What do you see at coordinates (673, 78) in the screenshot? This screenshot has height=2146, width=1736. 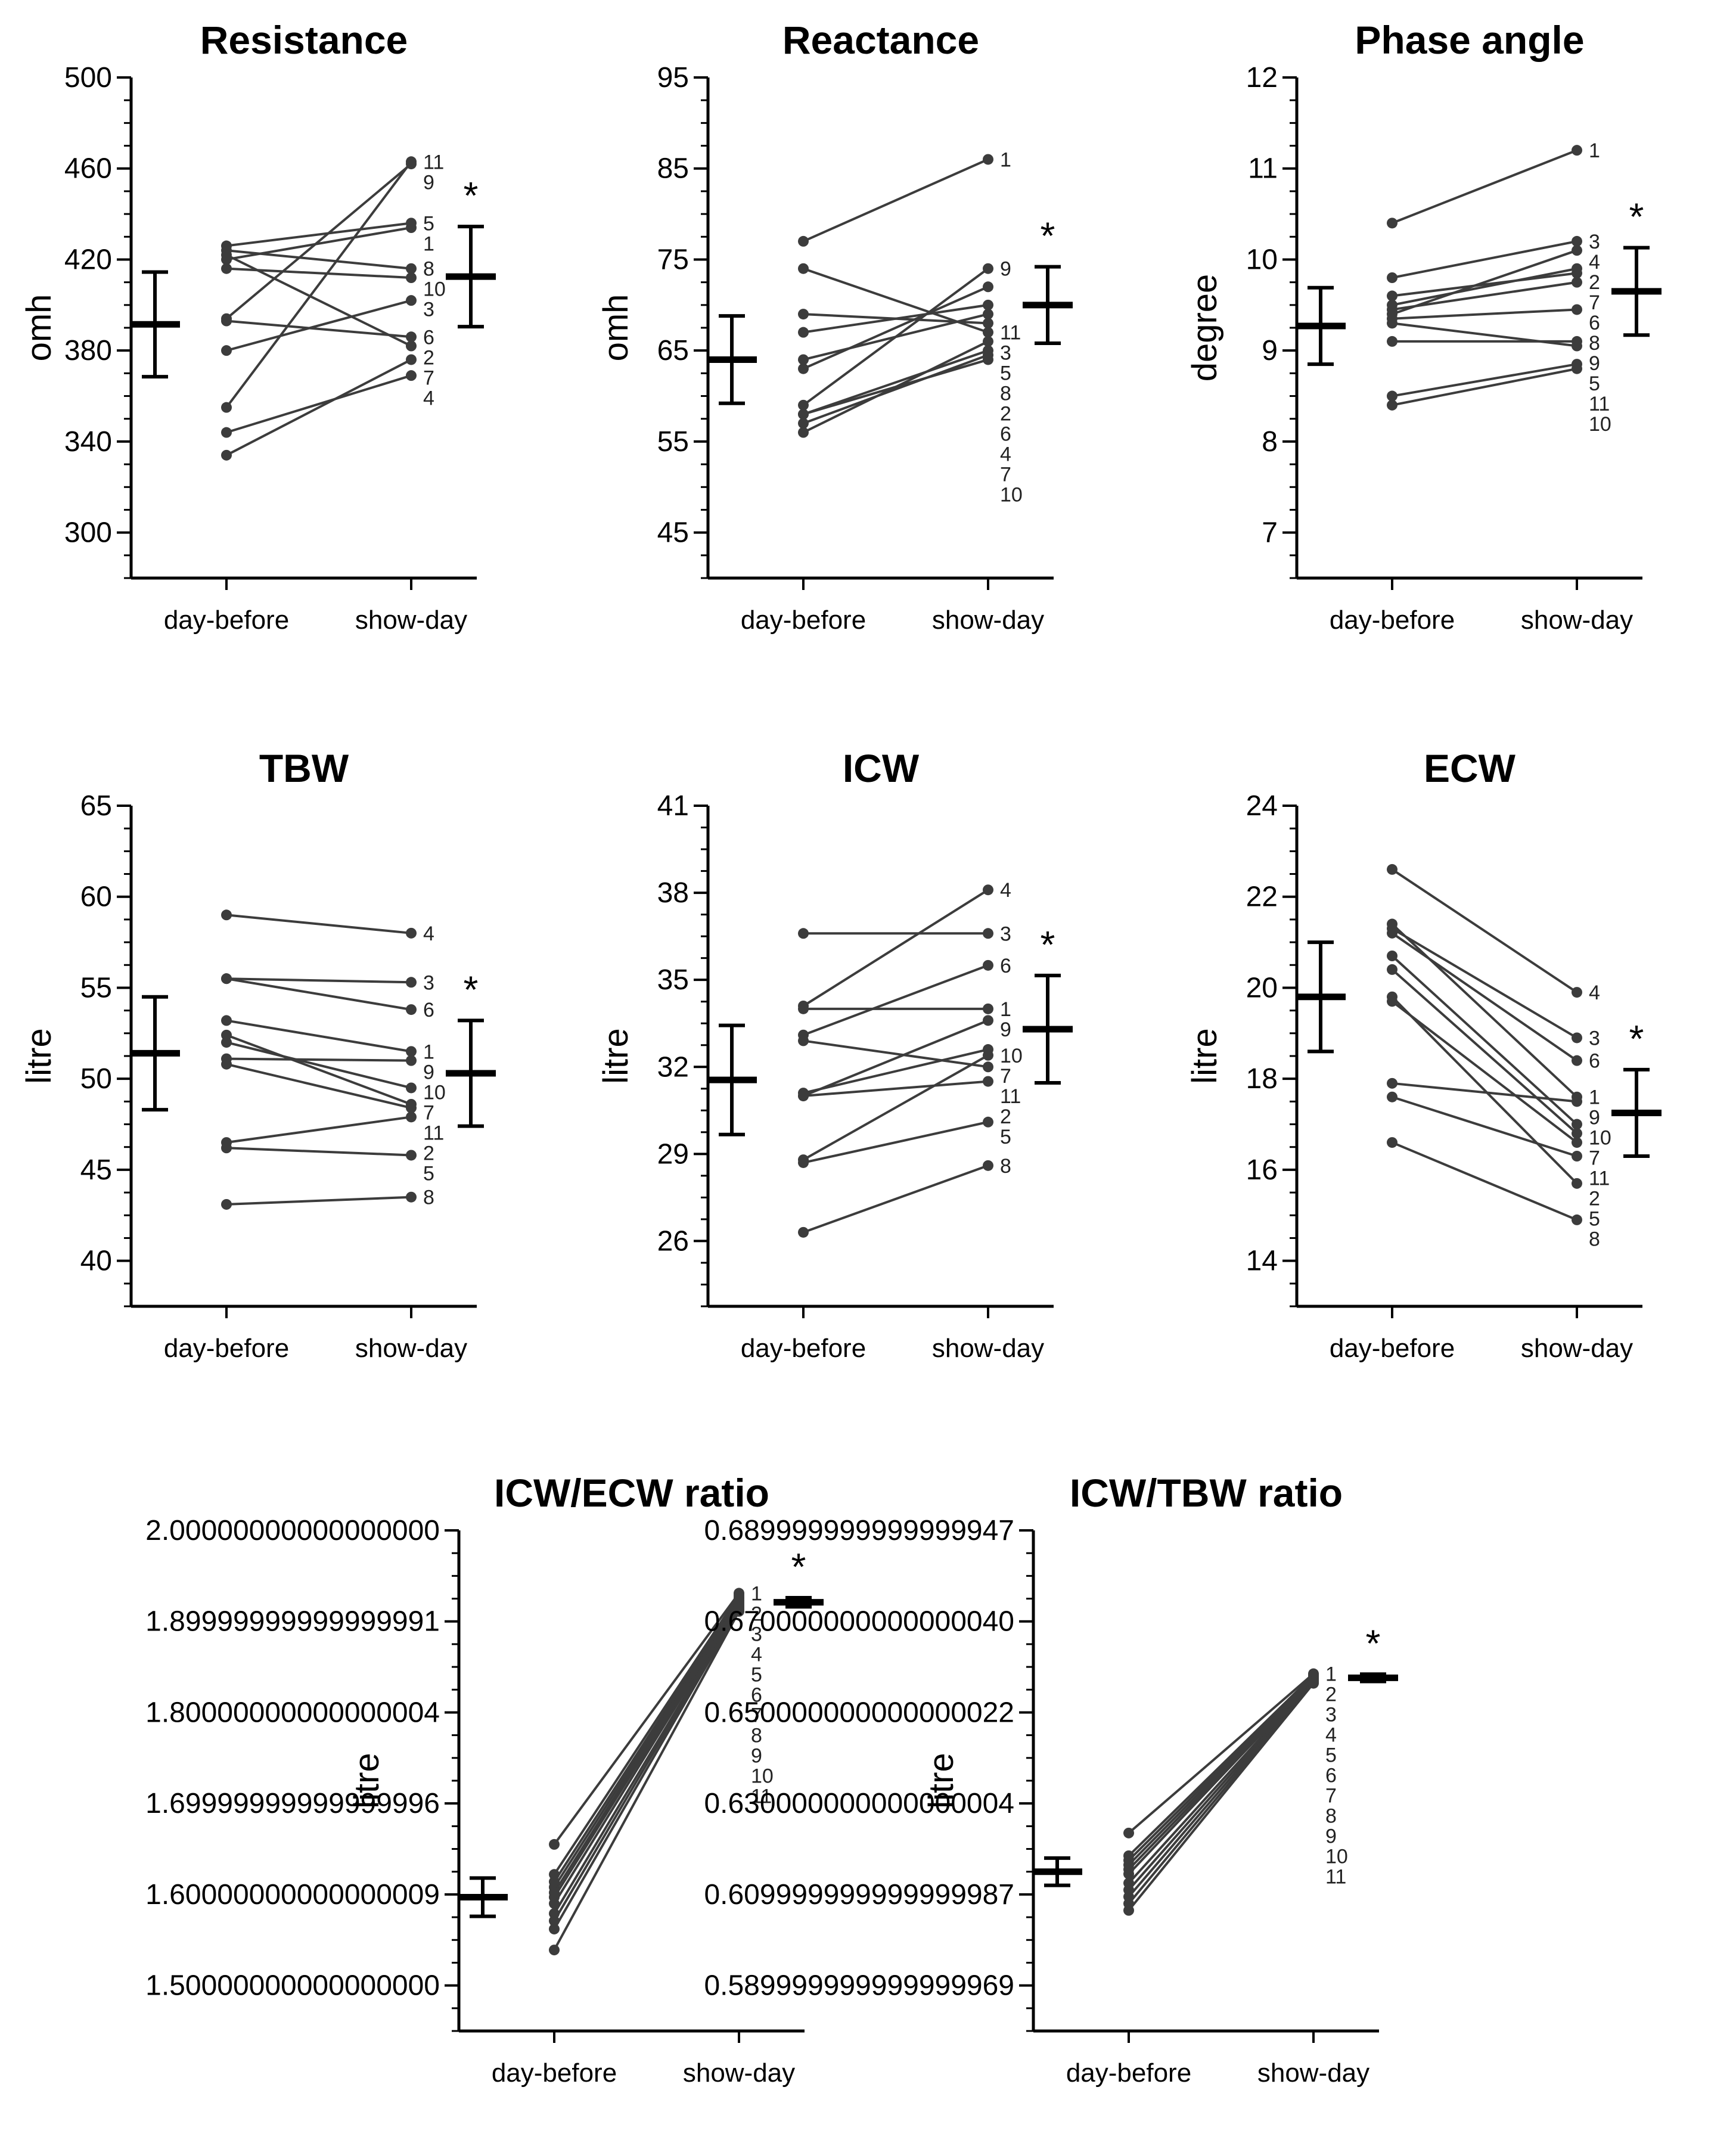 I see `y-tick-label: 95` at bounding box center [673, 78].